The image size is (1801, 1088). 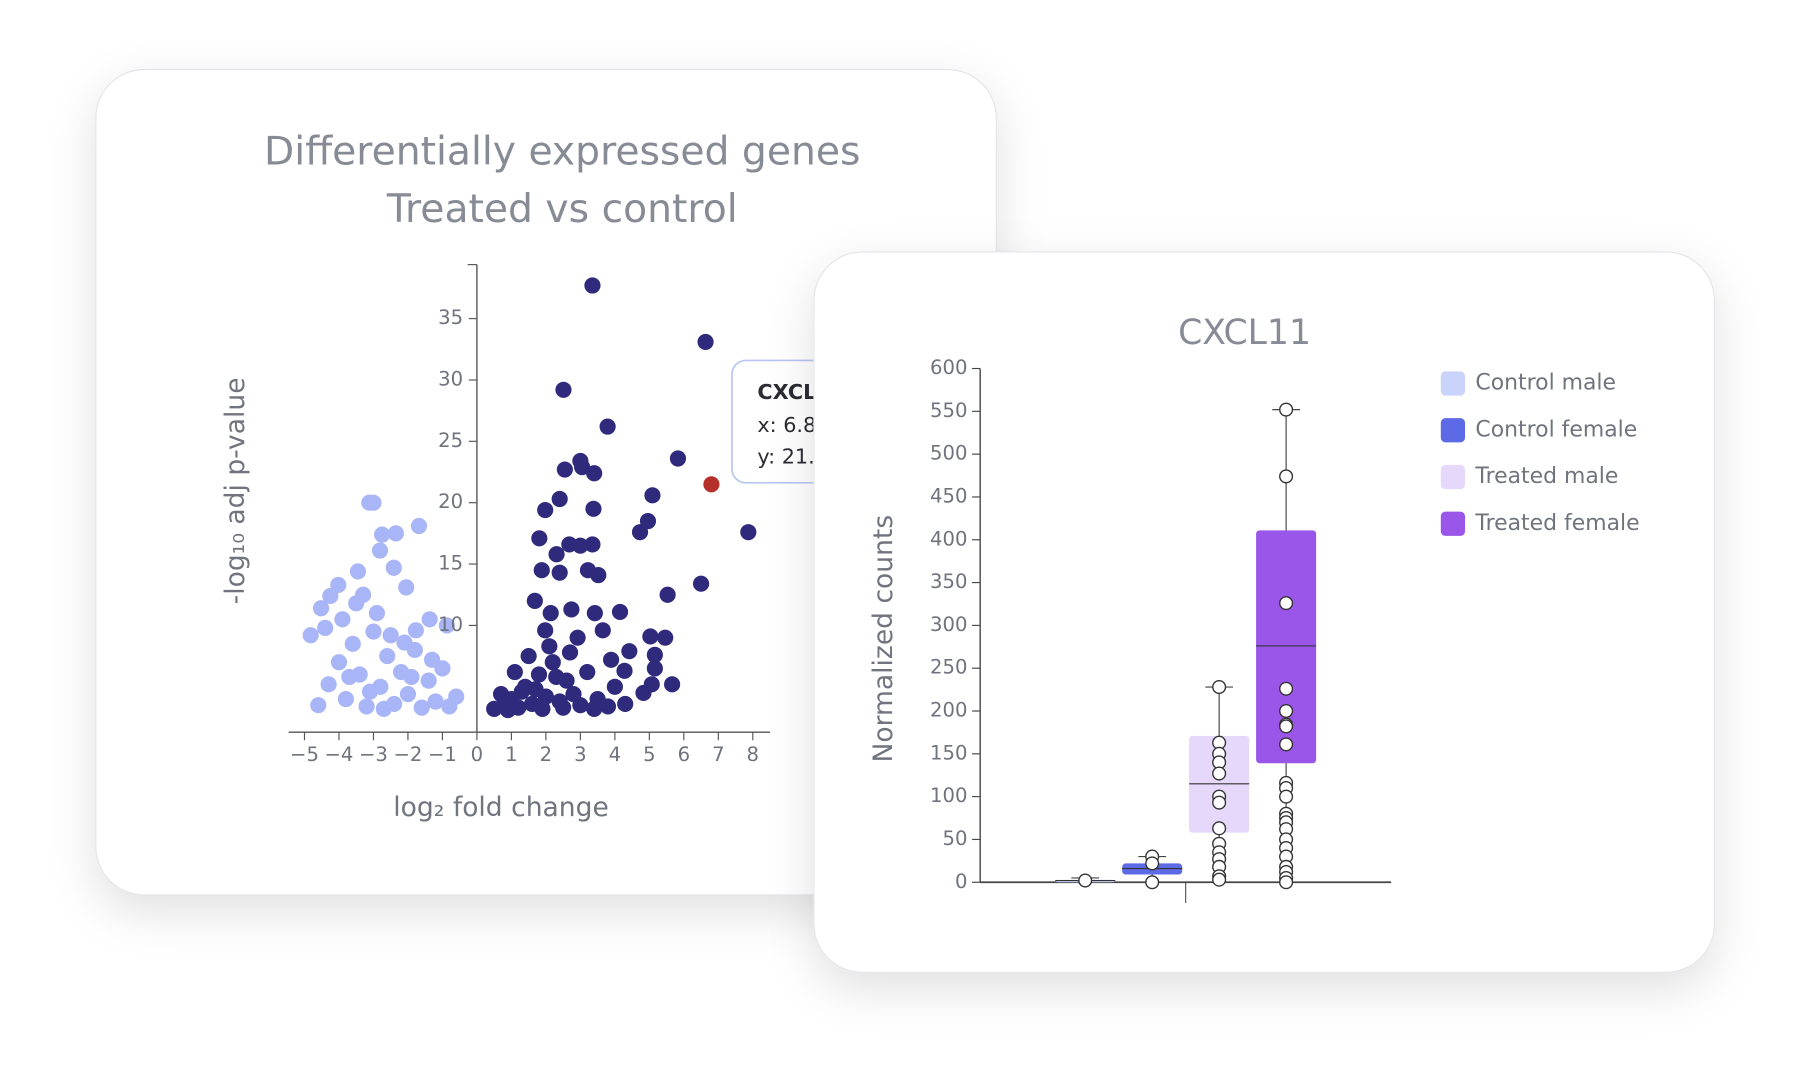 I want to click on legend-label: Control female, so click(x=1556, y=429).